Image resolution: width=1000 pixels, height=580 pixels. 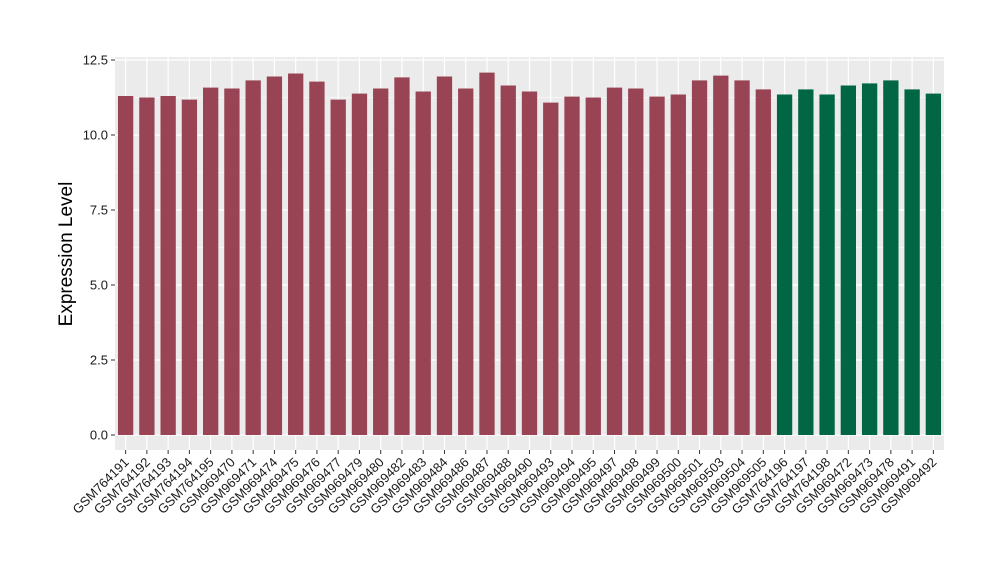 What do you see at coordinates (95, 135) in the screenshot?
I see `y-tick-label: 10.0` at bounding box center [95, 135].